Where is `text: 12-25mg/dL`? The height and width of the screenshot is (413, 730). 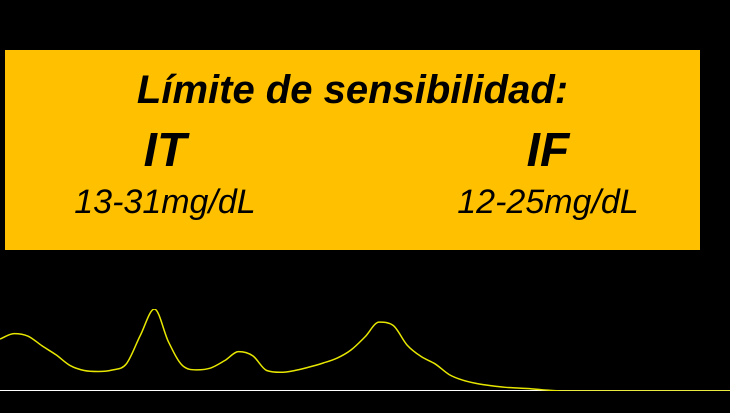 text: 12-25mg/dL is located at coordinates (548, 202).